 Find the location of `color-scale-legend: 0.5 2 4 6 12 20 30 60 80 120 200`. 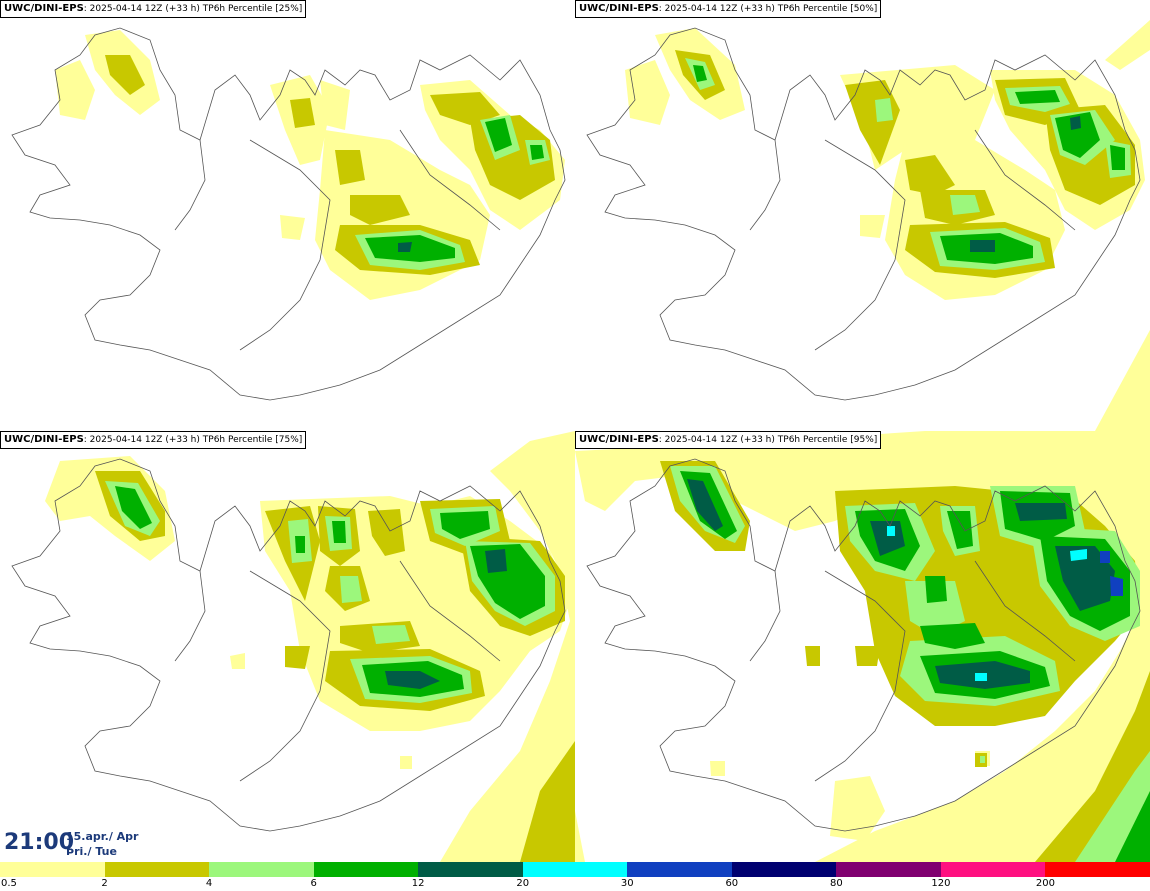

color-scale-legend: 0.5 2 4 6 12 20 30 60 80 120 200 is located at coordinates (575, 876).